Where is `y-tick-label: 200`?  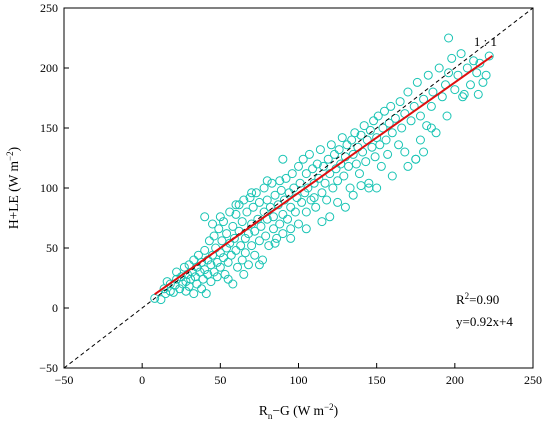
y-tick-label: 200 is located at coordinates (49, 68).